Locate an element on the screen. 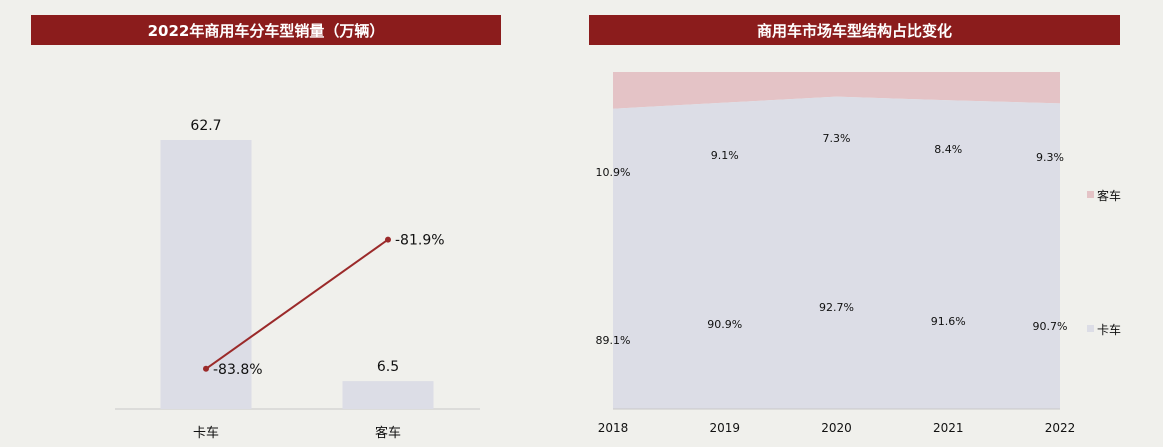 This screenshot has width=1163, height=447. bus-share-label: 9.1% is located at coordinates (725, 155).